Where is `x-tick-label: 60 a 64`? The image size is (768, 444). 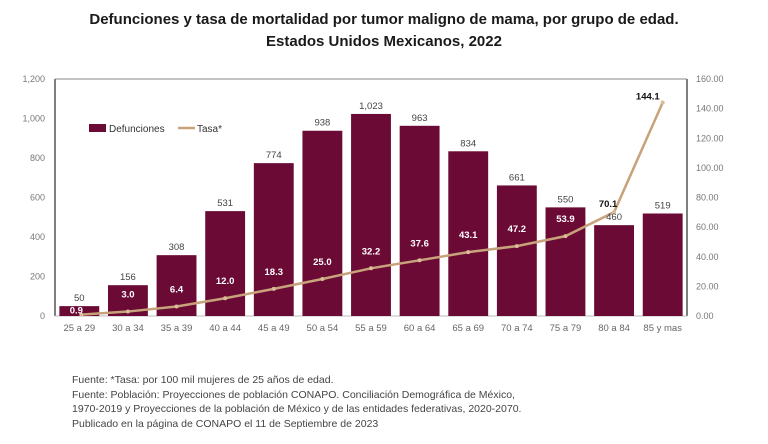
x-tick-label: 60 a 64 is located at coordinates (420, 328).